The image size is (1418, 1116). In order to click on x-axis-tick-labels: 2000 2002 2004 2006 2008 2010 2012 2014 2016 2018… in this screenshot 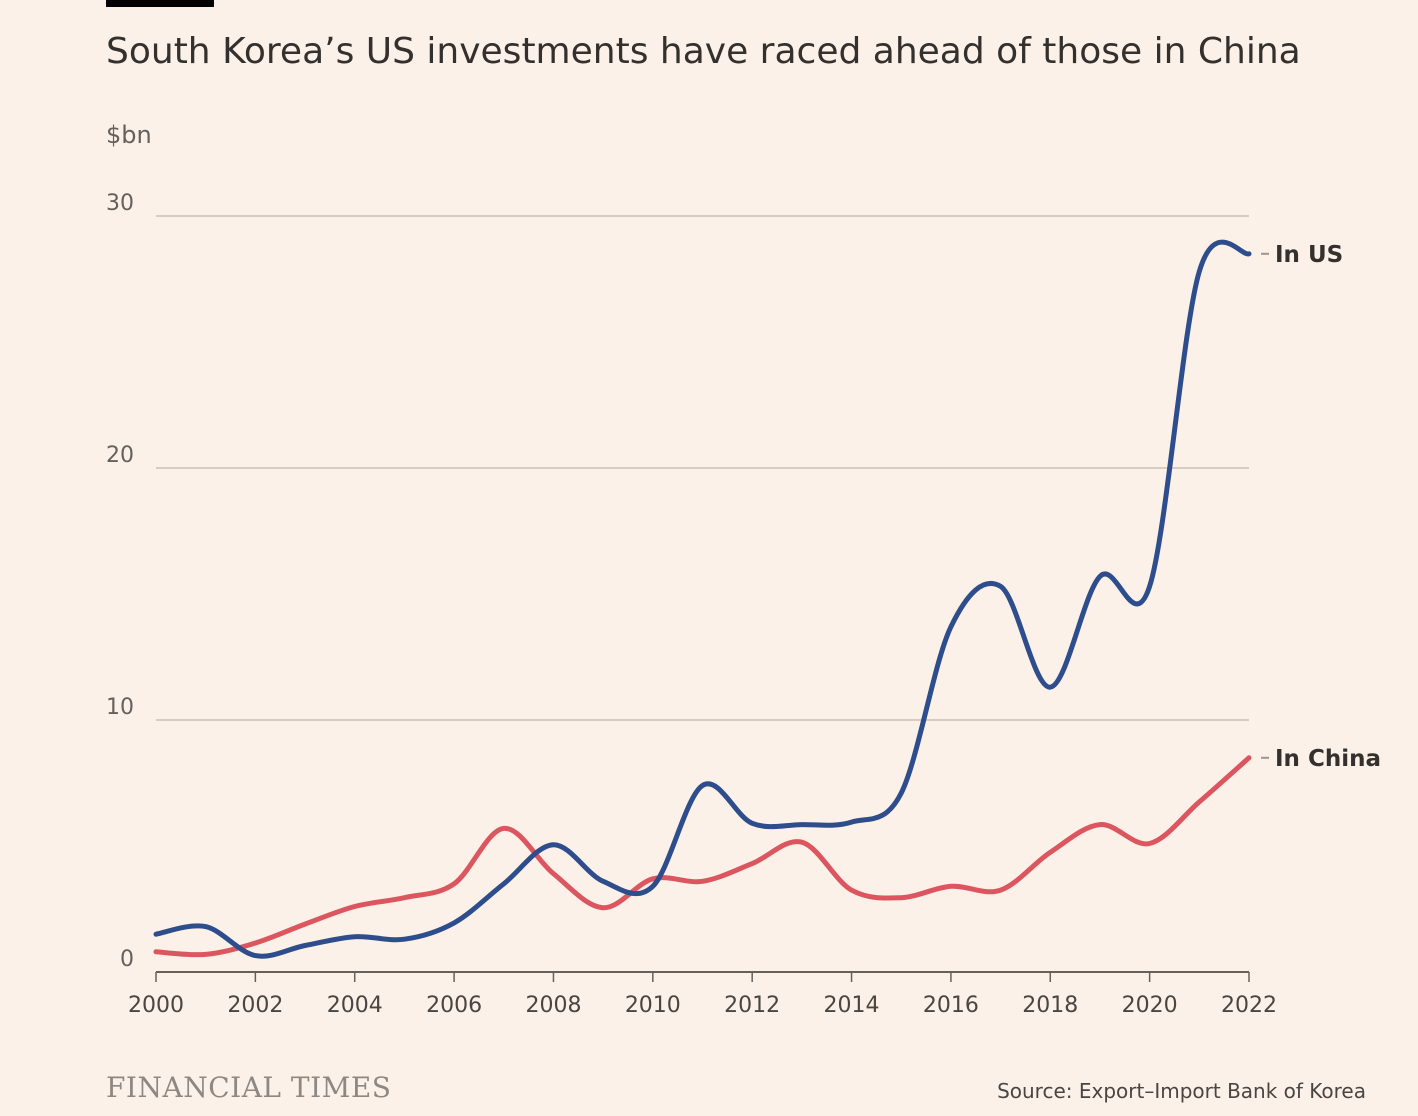, I will do `click(702, 1005)`.